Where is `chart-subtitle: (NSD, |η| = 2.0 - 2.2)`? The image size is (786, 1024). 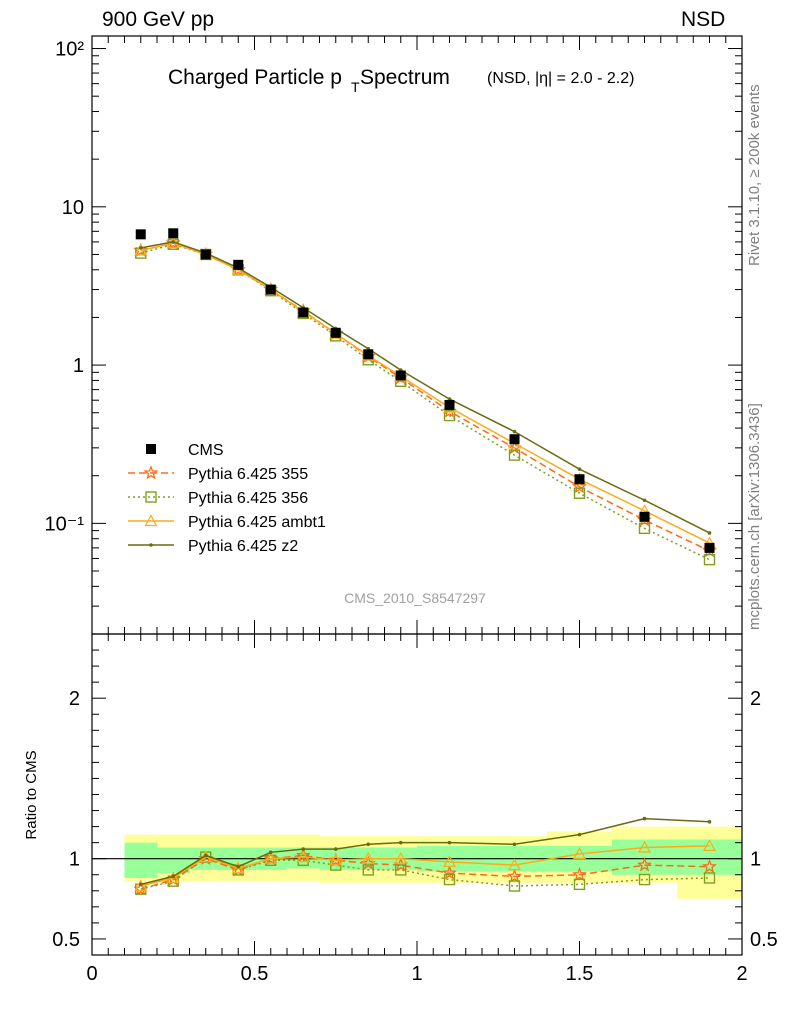 chart-subtitle: (NSD, |η| = 2.0 - 2.2) is located at coordinates (560, 78).